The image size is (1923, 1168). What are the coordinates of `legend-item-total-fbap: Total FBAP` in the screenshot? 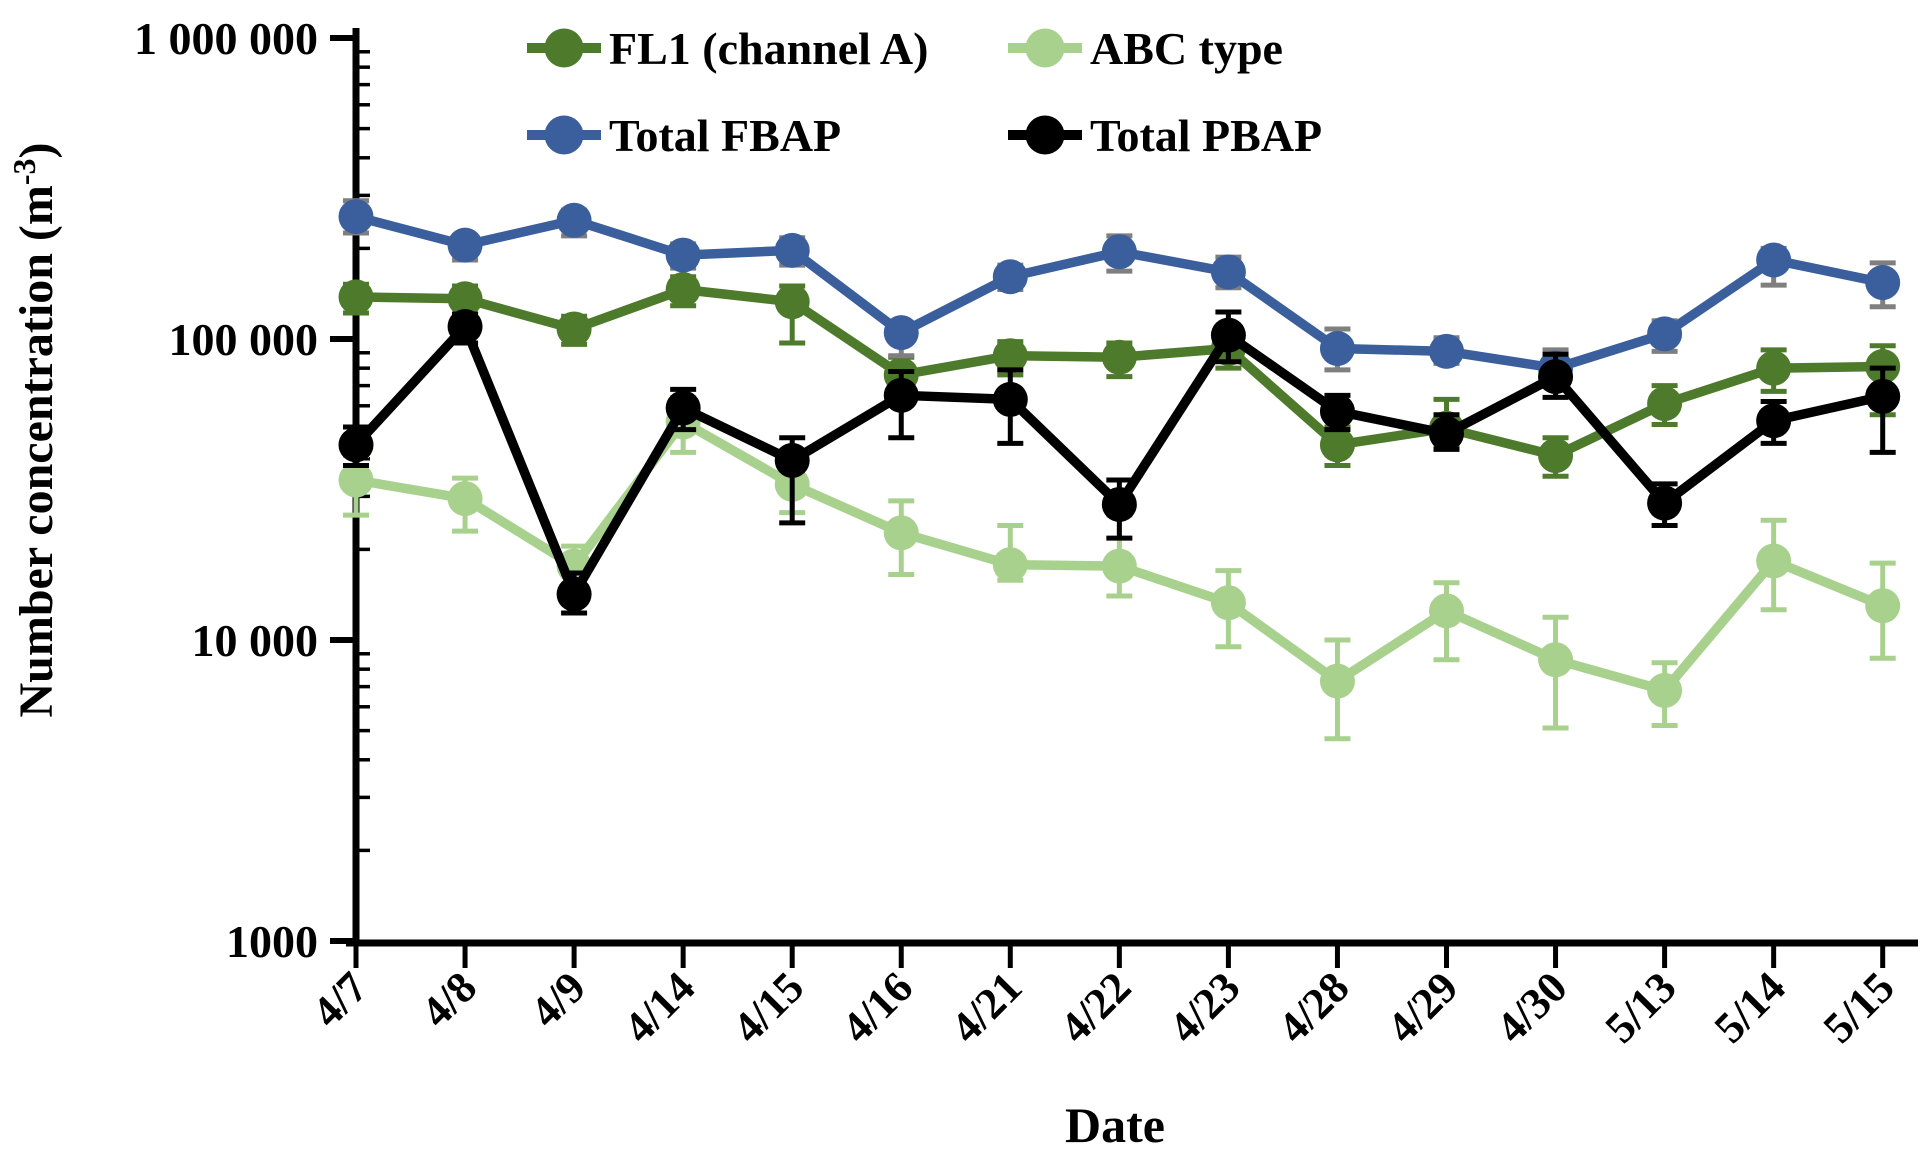 It's located at (684, 135).